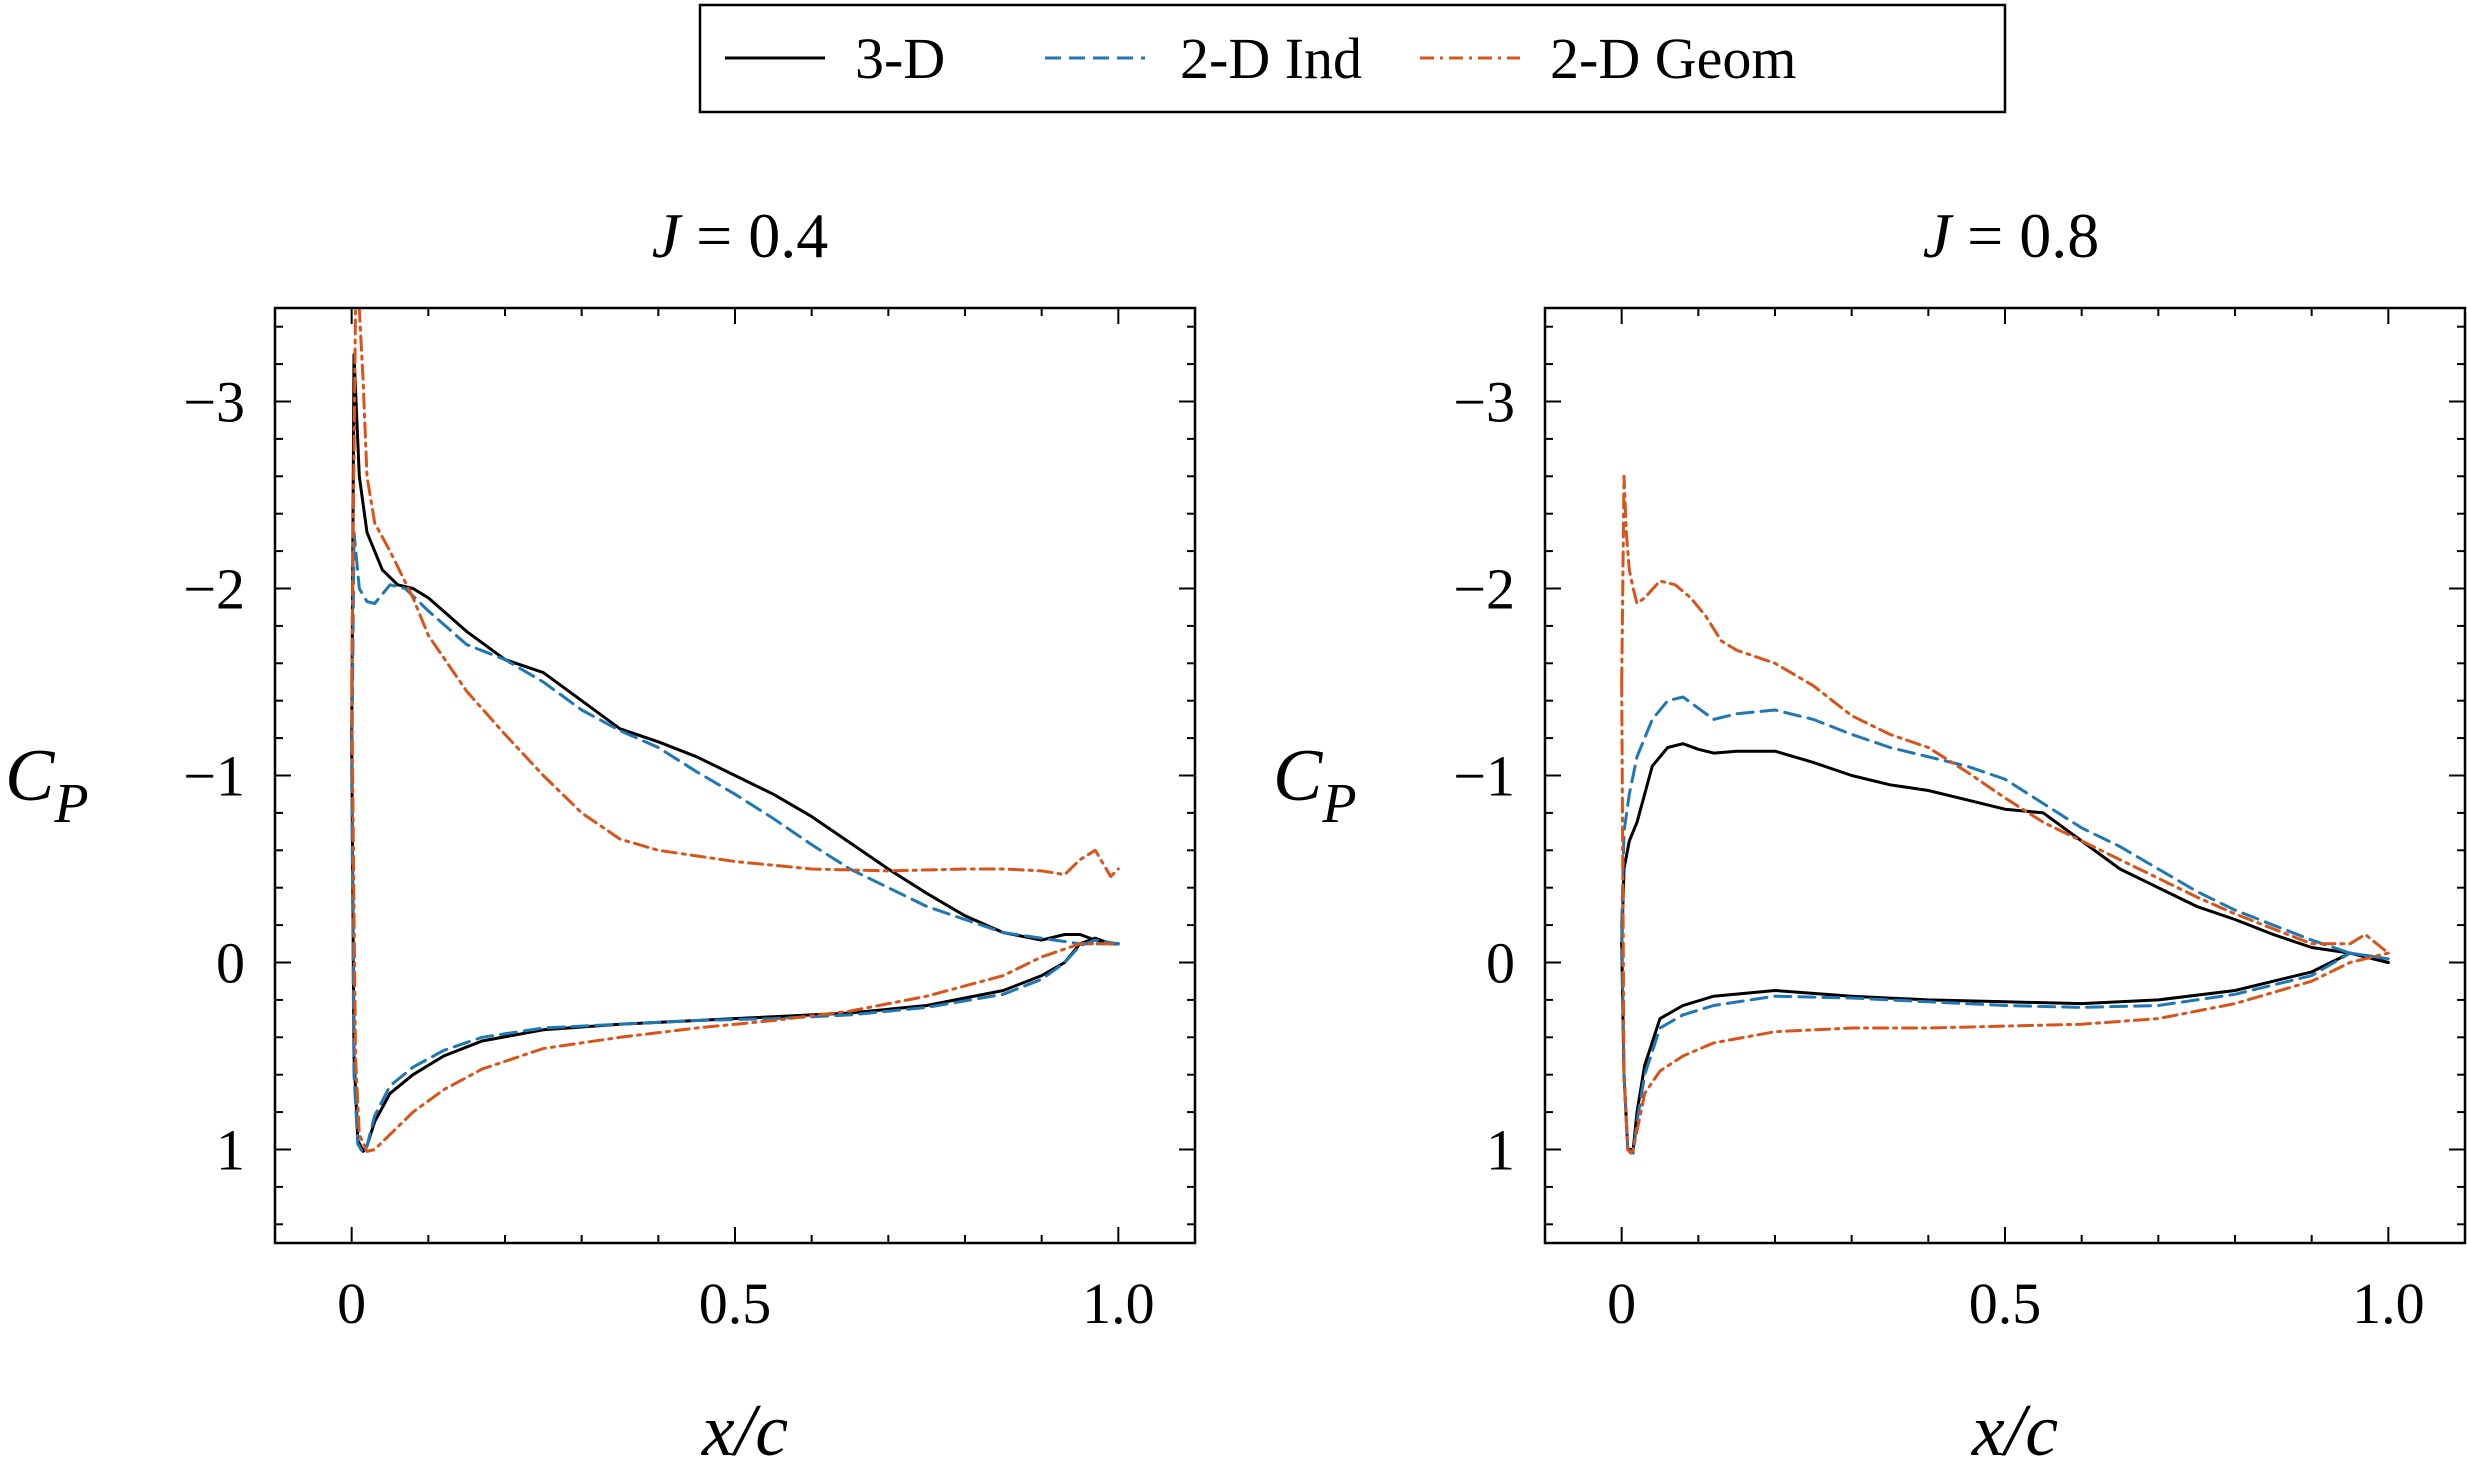 The width and height of the screenshot is (2467, 1480). Describe the element at coordinates (1673, 58) in the screenshot. I see `legend-label-2d-geom: 2-D Geom` at that location.